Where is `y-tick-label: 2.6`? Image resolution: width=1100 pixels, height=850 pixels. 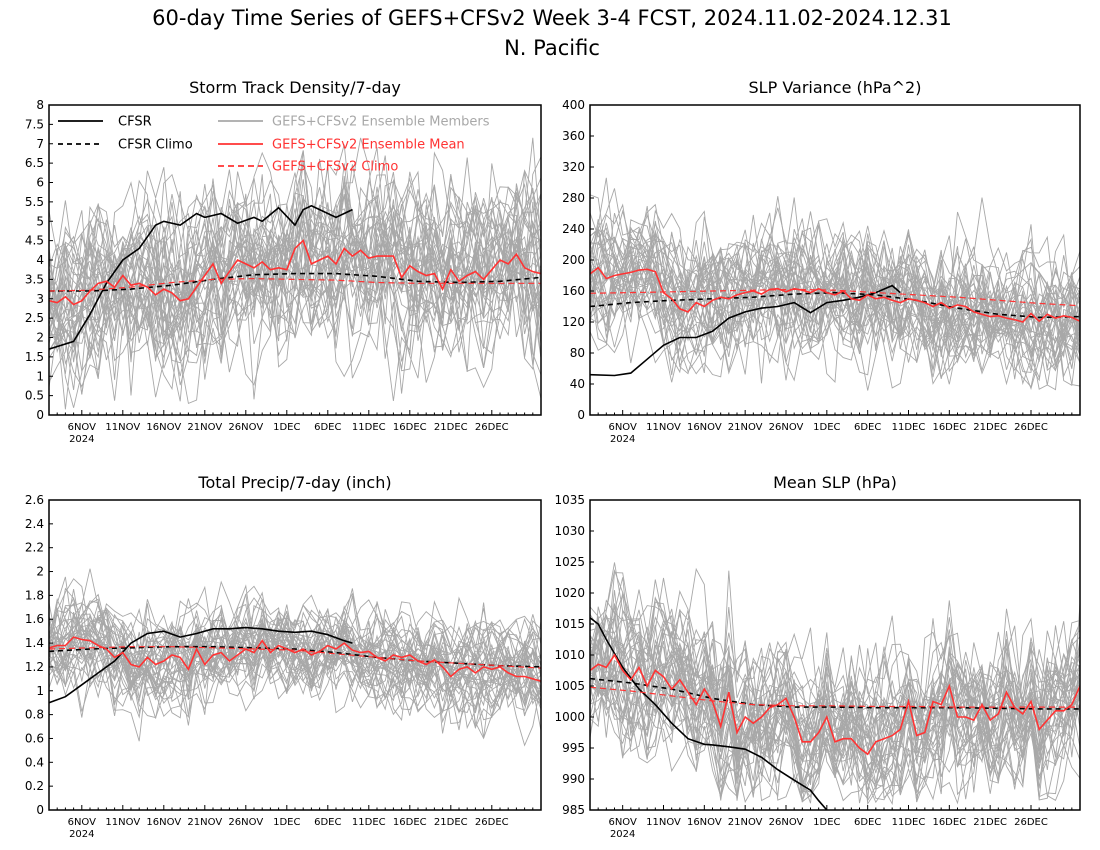
y-tick-label: 2.6 is located at coordinates (34, 500).